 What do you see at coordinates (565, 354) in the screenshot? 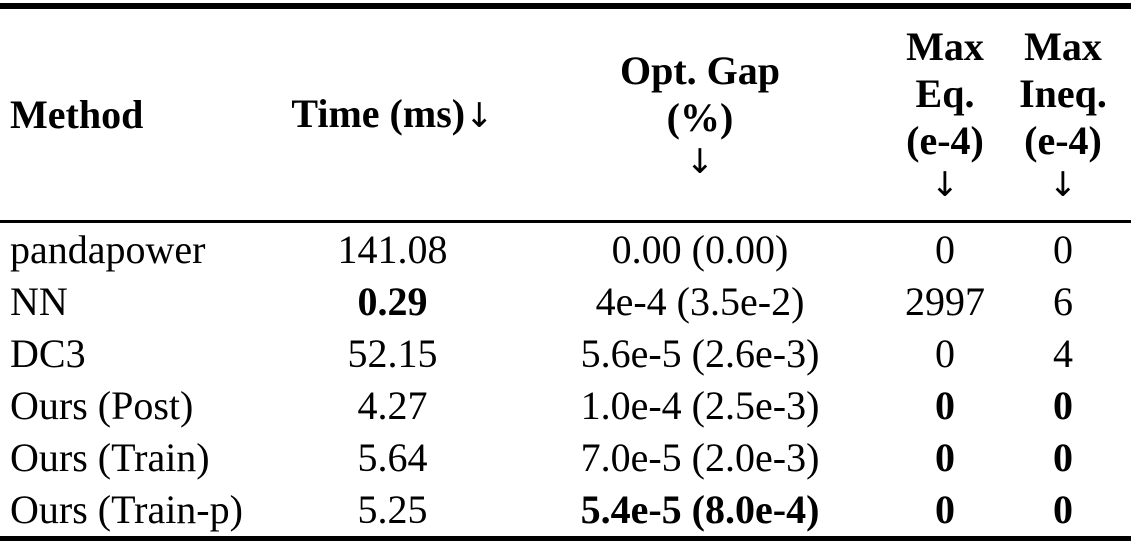
I see `table-row: DC3 52.15 5.6e-5 (2.6e-3) 0 4` at bounding box center [565, 354].